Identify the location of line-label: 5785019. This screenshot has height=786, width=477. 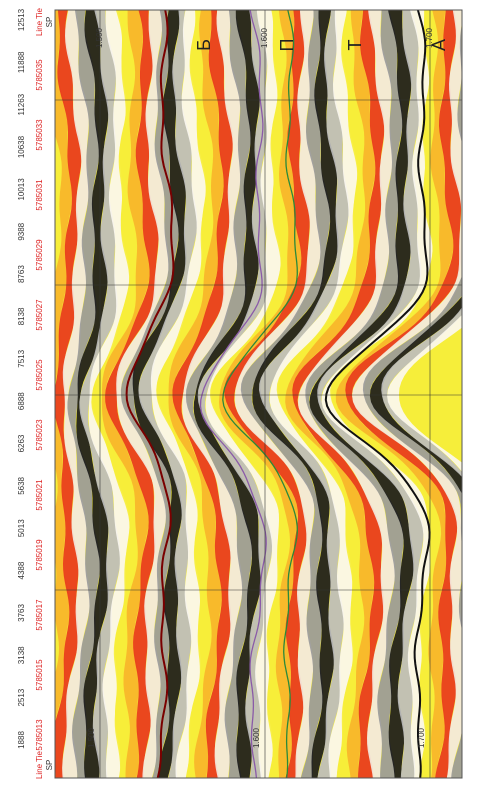
(39, 555).